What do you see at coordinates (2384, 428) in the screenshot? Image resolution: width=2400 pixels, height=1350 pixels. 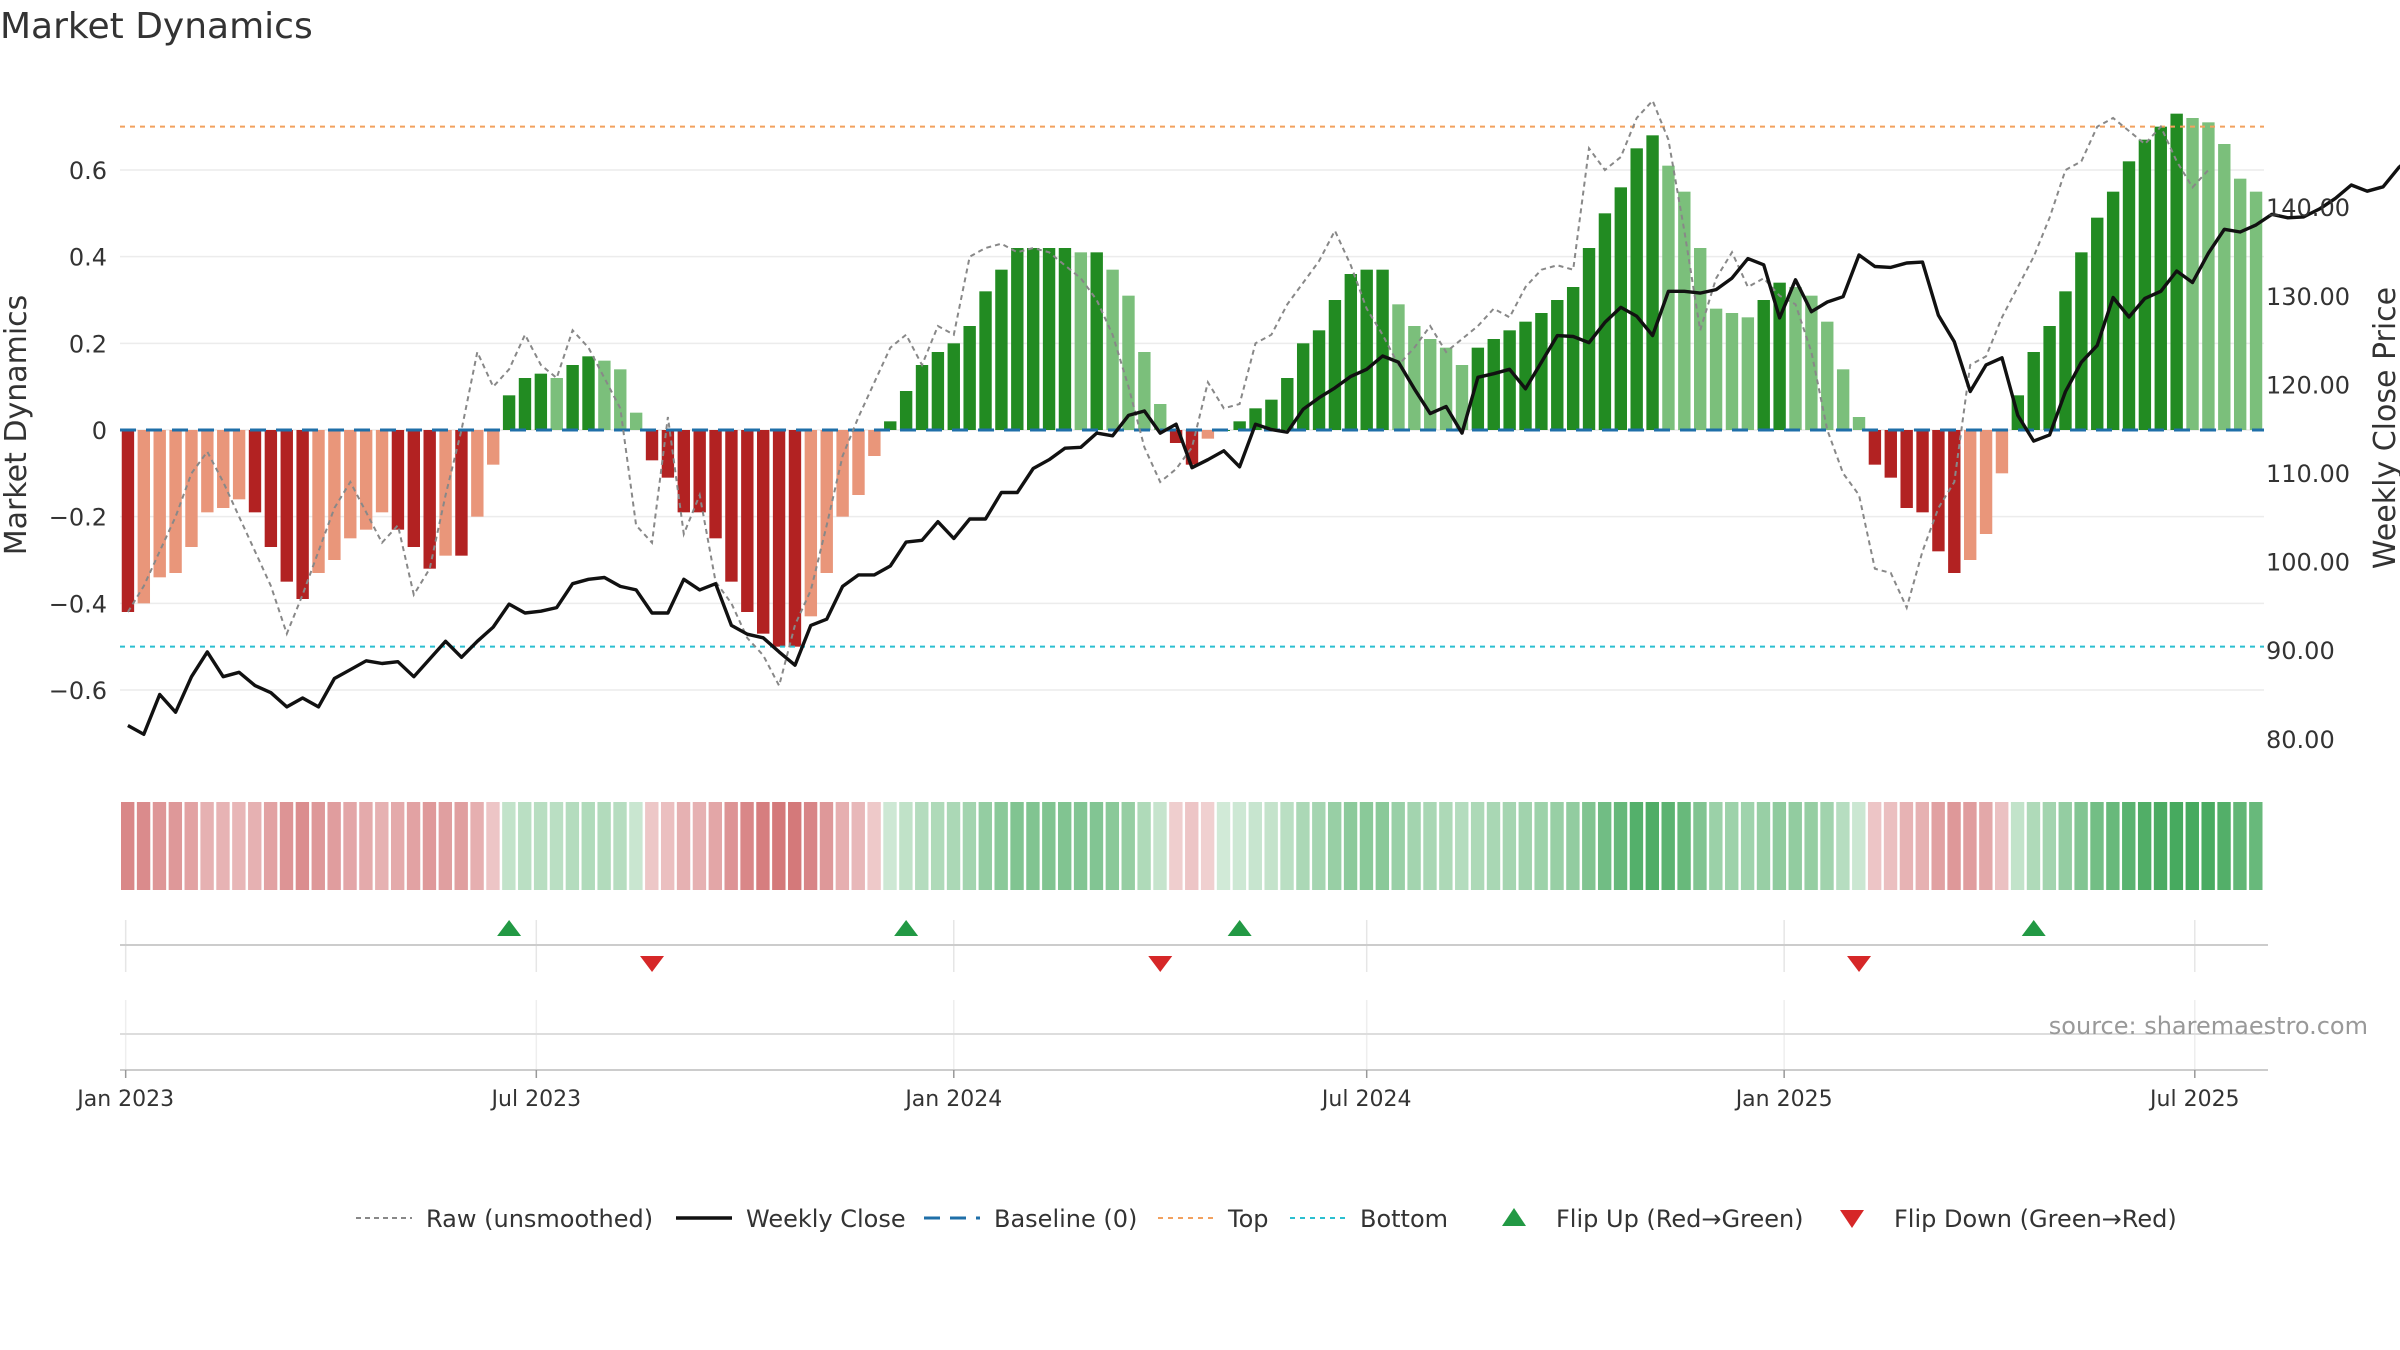 I see `y2-axis-label: Weekly Close Price` at bounding box center [2384, 428].